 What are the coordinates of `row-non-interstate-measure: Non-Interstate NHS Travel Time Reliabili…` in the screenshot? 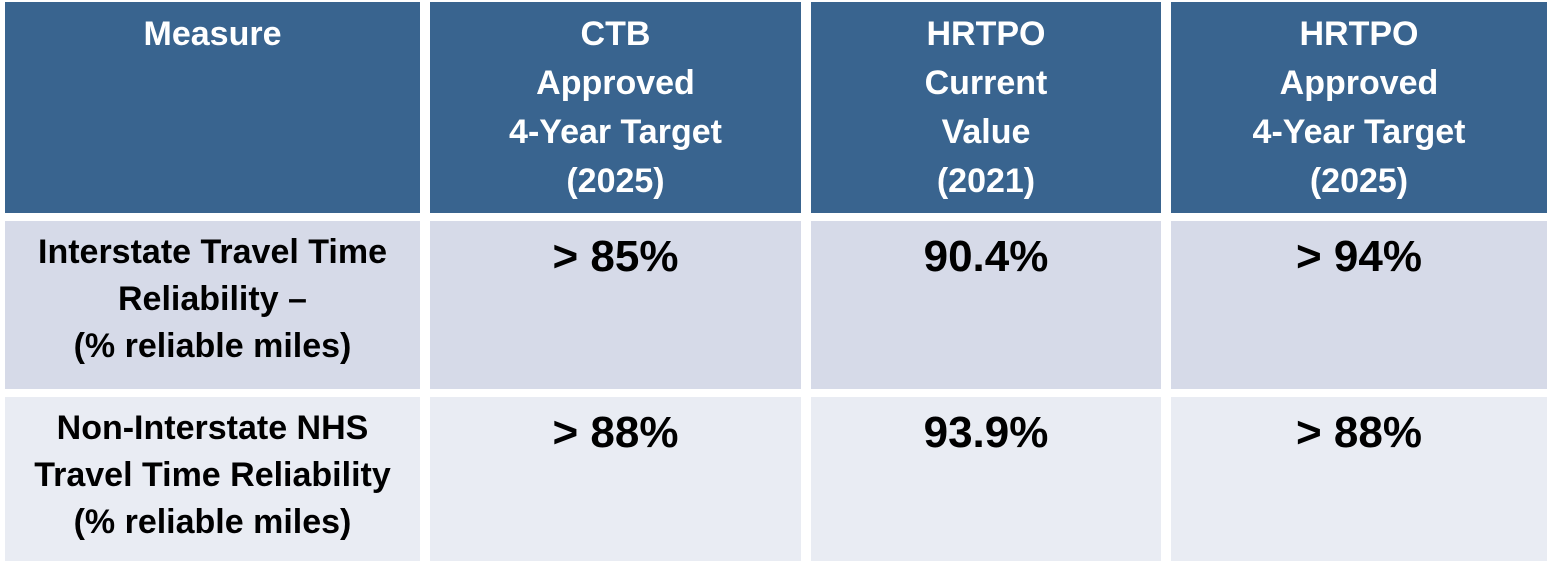 It's located at (212, 479).